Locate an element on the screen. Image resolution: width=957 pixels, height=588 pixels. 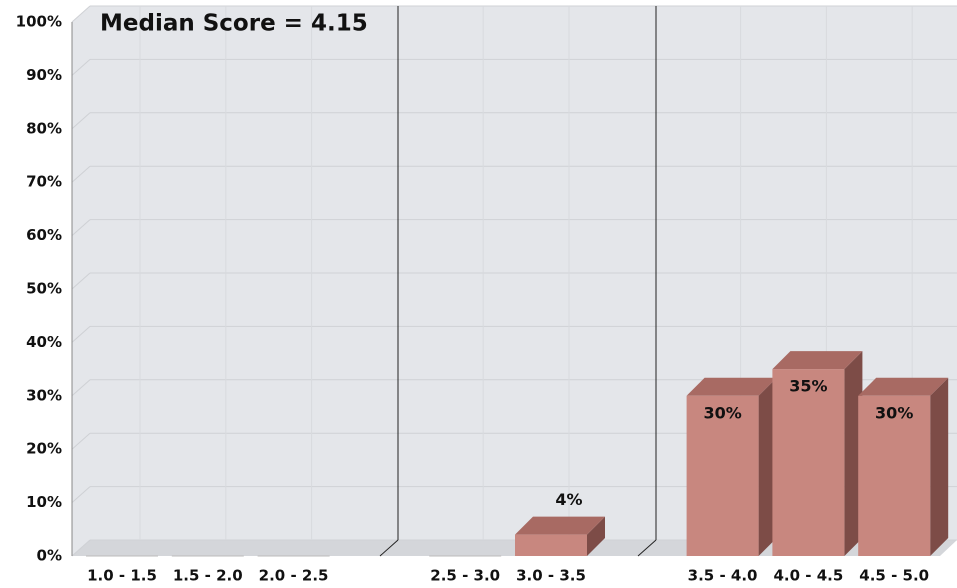
y-tick-label: 30% is located at coordinates (44, 395).